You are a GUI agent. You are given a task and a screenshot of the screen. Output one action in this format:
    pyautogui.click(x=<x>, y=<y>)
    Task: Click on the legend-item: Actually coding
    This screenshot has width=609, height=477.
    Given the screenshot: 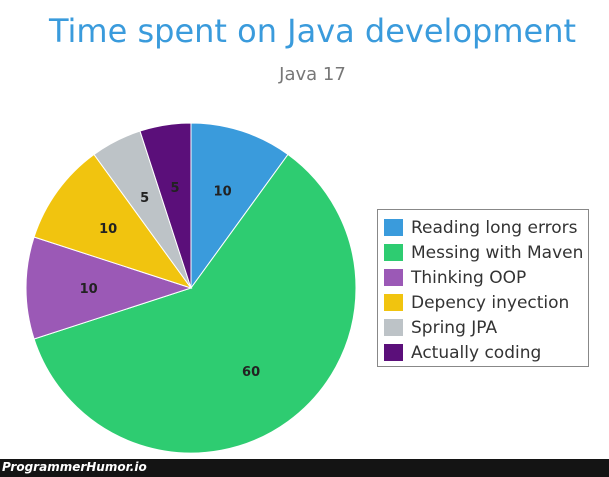 What is the action you would take?
    pyautogui.click(x=486, y=352)
    